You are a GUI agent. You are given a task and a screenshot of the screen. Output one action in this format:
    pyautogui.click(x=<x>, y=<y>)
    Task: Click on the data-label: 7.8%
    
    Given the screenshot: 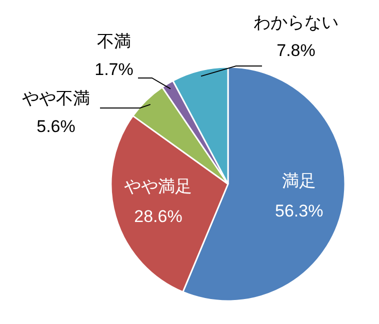 What is the action you would take?
    pyautogui.click(x=296, y=50)
    